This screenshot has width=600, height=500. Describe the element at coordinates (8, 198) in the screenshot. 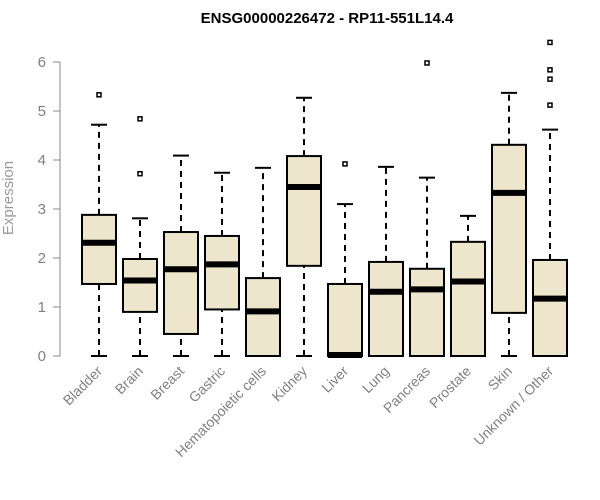

I see `y-axis-label: Expression` at that location.